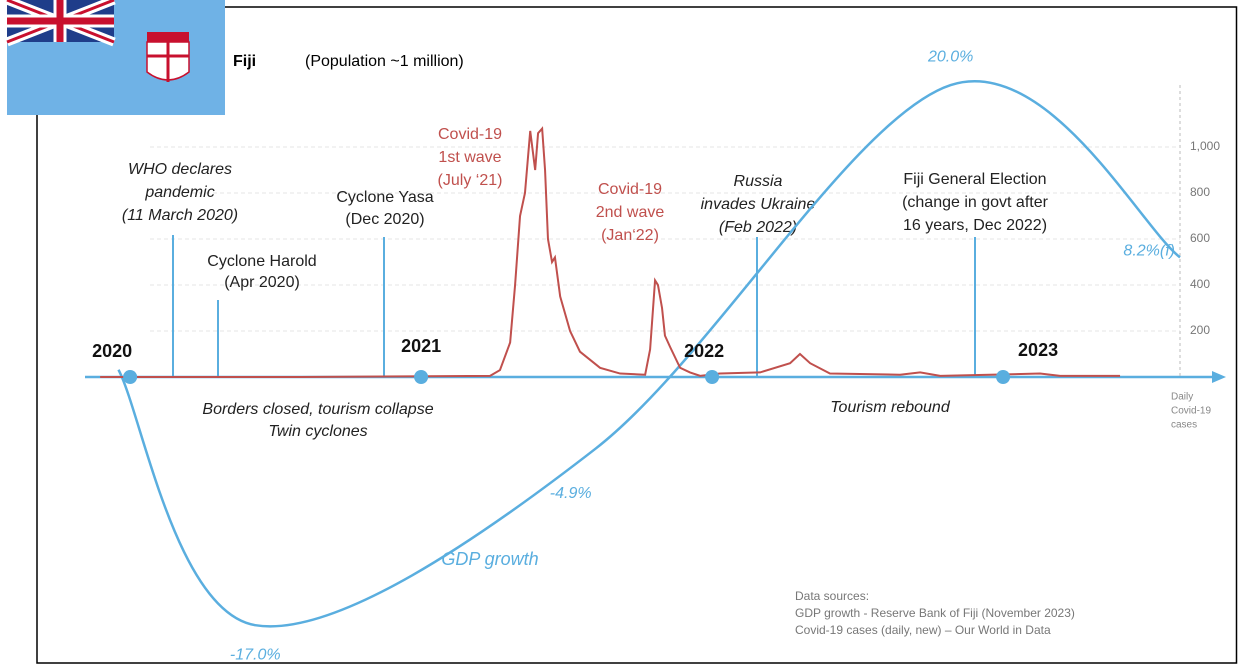  I want to click on union-jack, so click(60, 23).